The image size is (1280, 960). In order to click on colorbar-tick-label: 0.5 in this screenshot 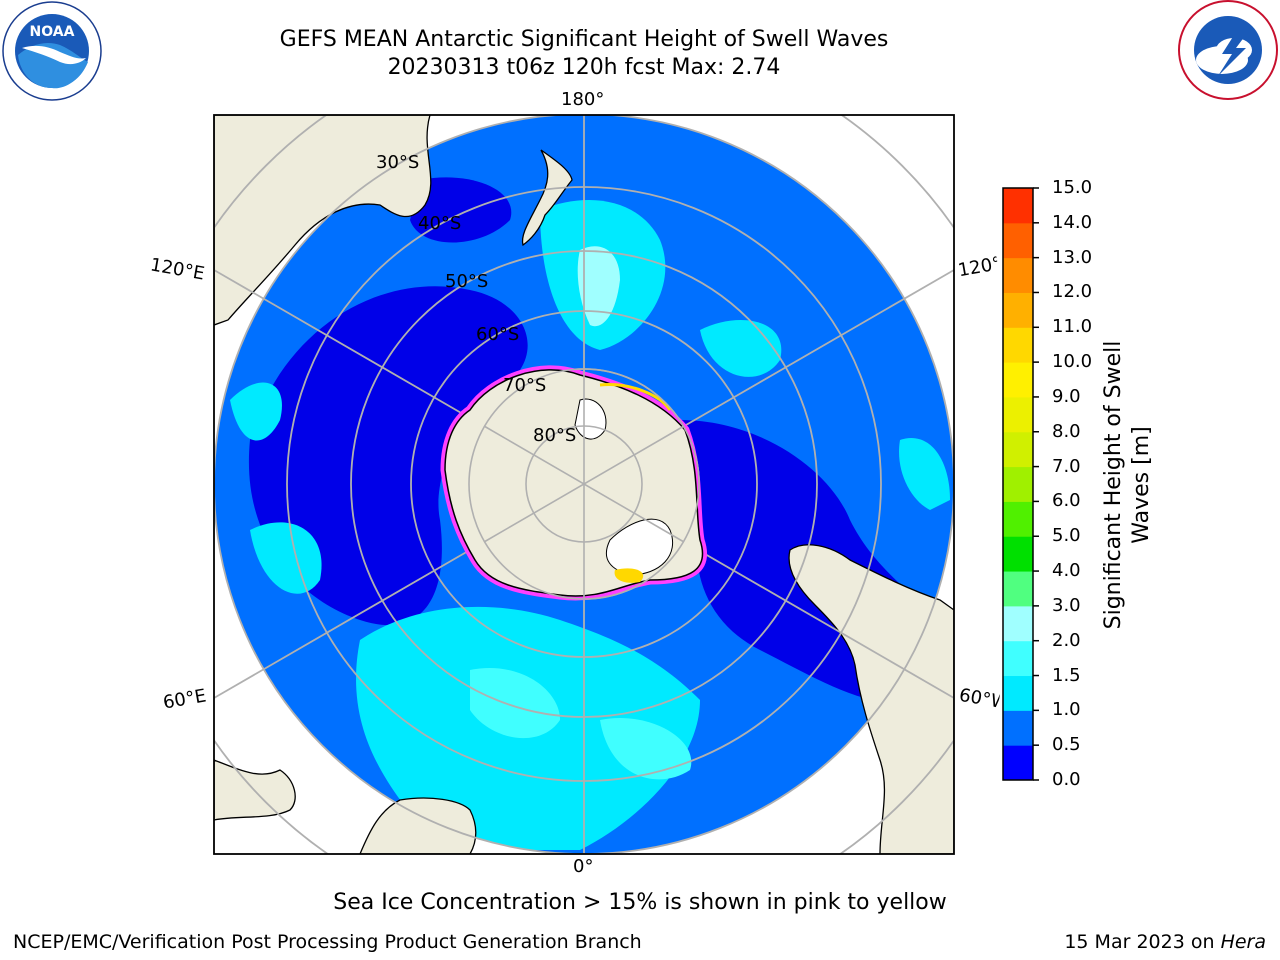, I will do `click(1066, 745)`.